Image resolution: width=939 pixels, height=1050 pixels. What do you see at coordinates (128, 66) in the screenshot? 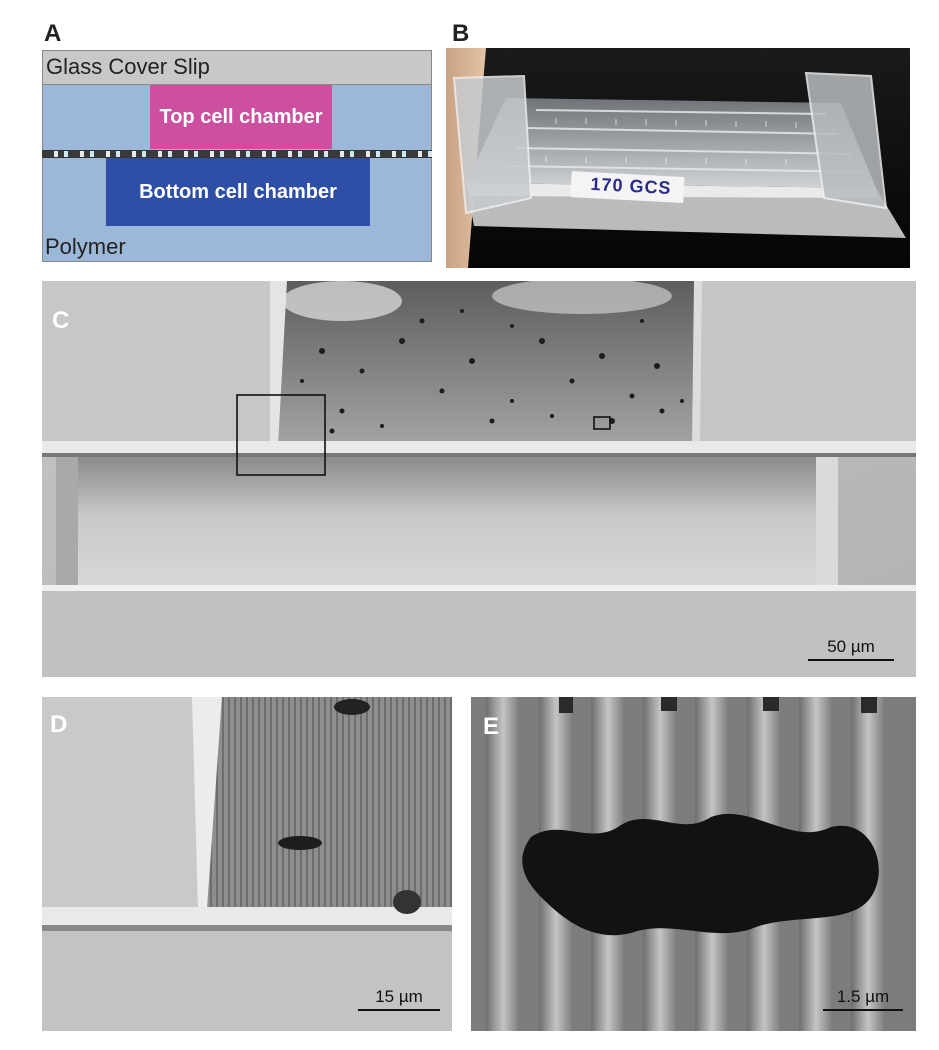
I see `glass-cover-slip-label: Glass Cover Slip` at bounding box center [128, 66].